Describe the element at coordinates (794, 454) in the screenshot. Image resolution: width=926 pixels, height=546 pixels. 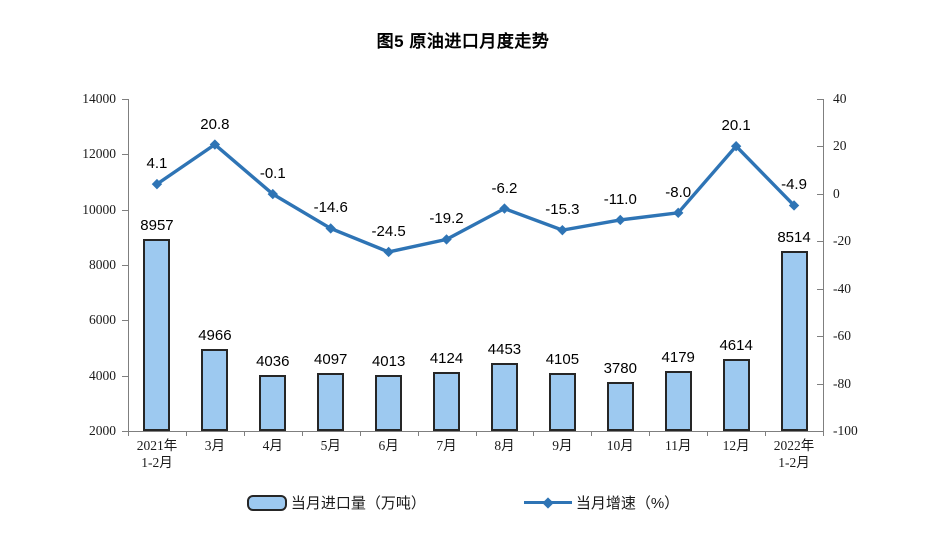
I see `x-axis-category-label: 2022年 1-2月` at that location.